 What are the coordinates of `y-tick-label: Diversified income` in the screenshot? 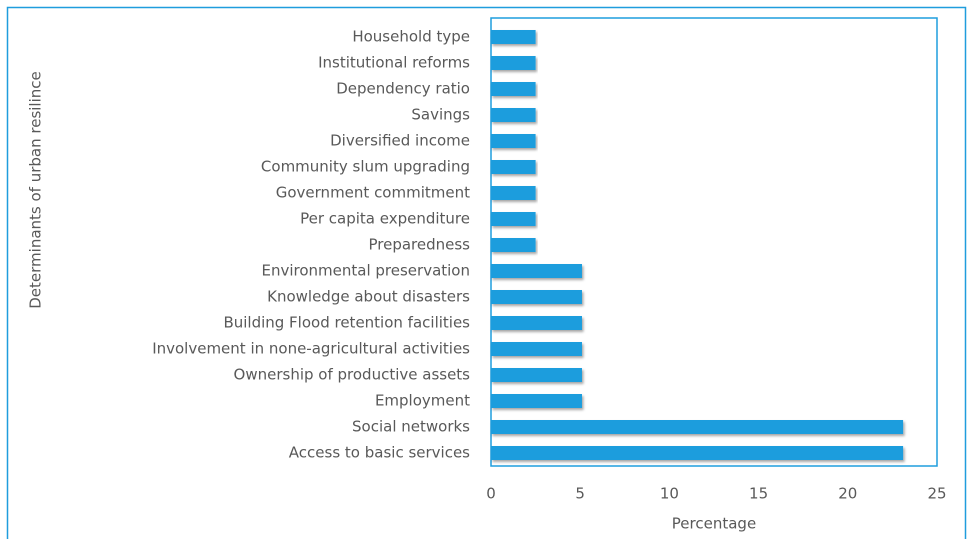 It's located at (400, 141).